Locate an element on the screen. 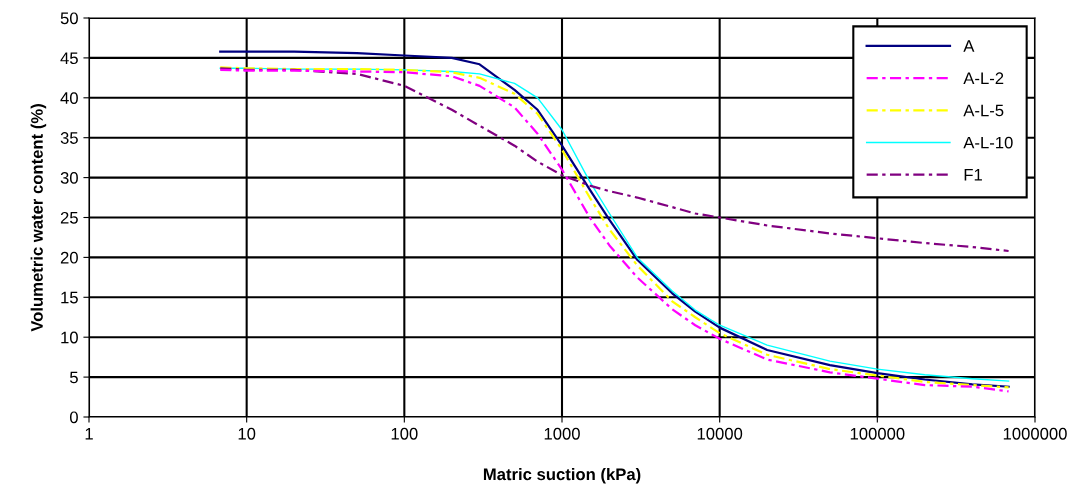 This screenshot has width=1087, height=504. legend-label: F1 is located at coordinates (973, 175).